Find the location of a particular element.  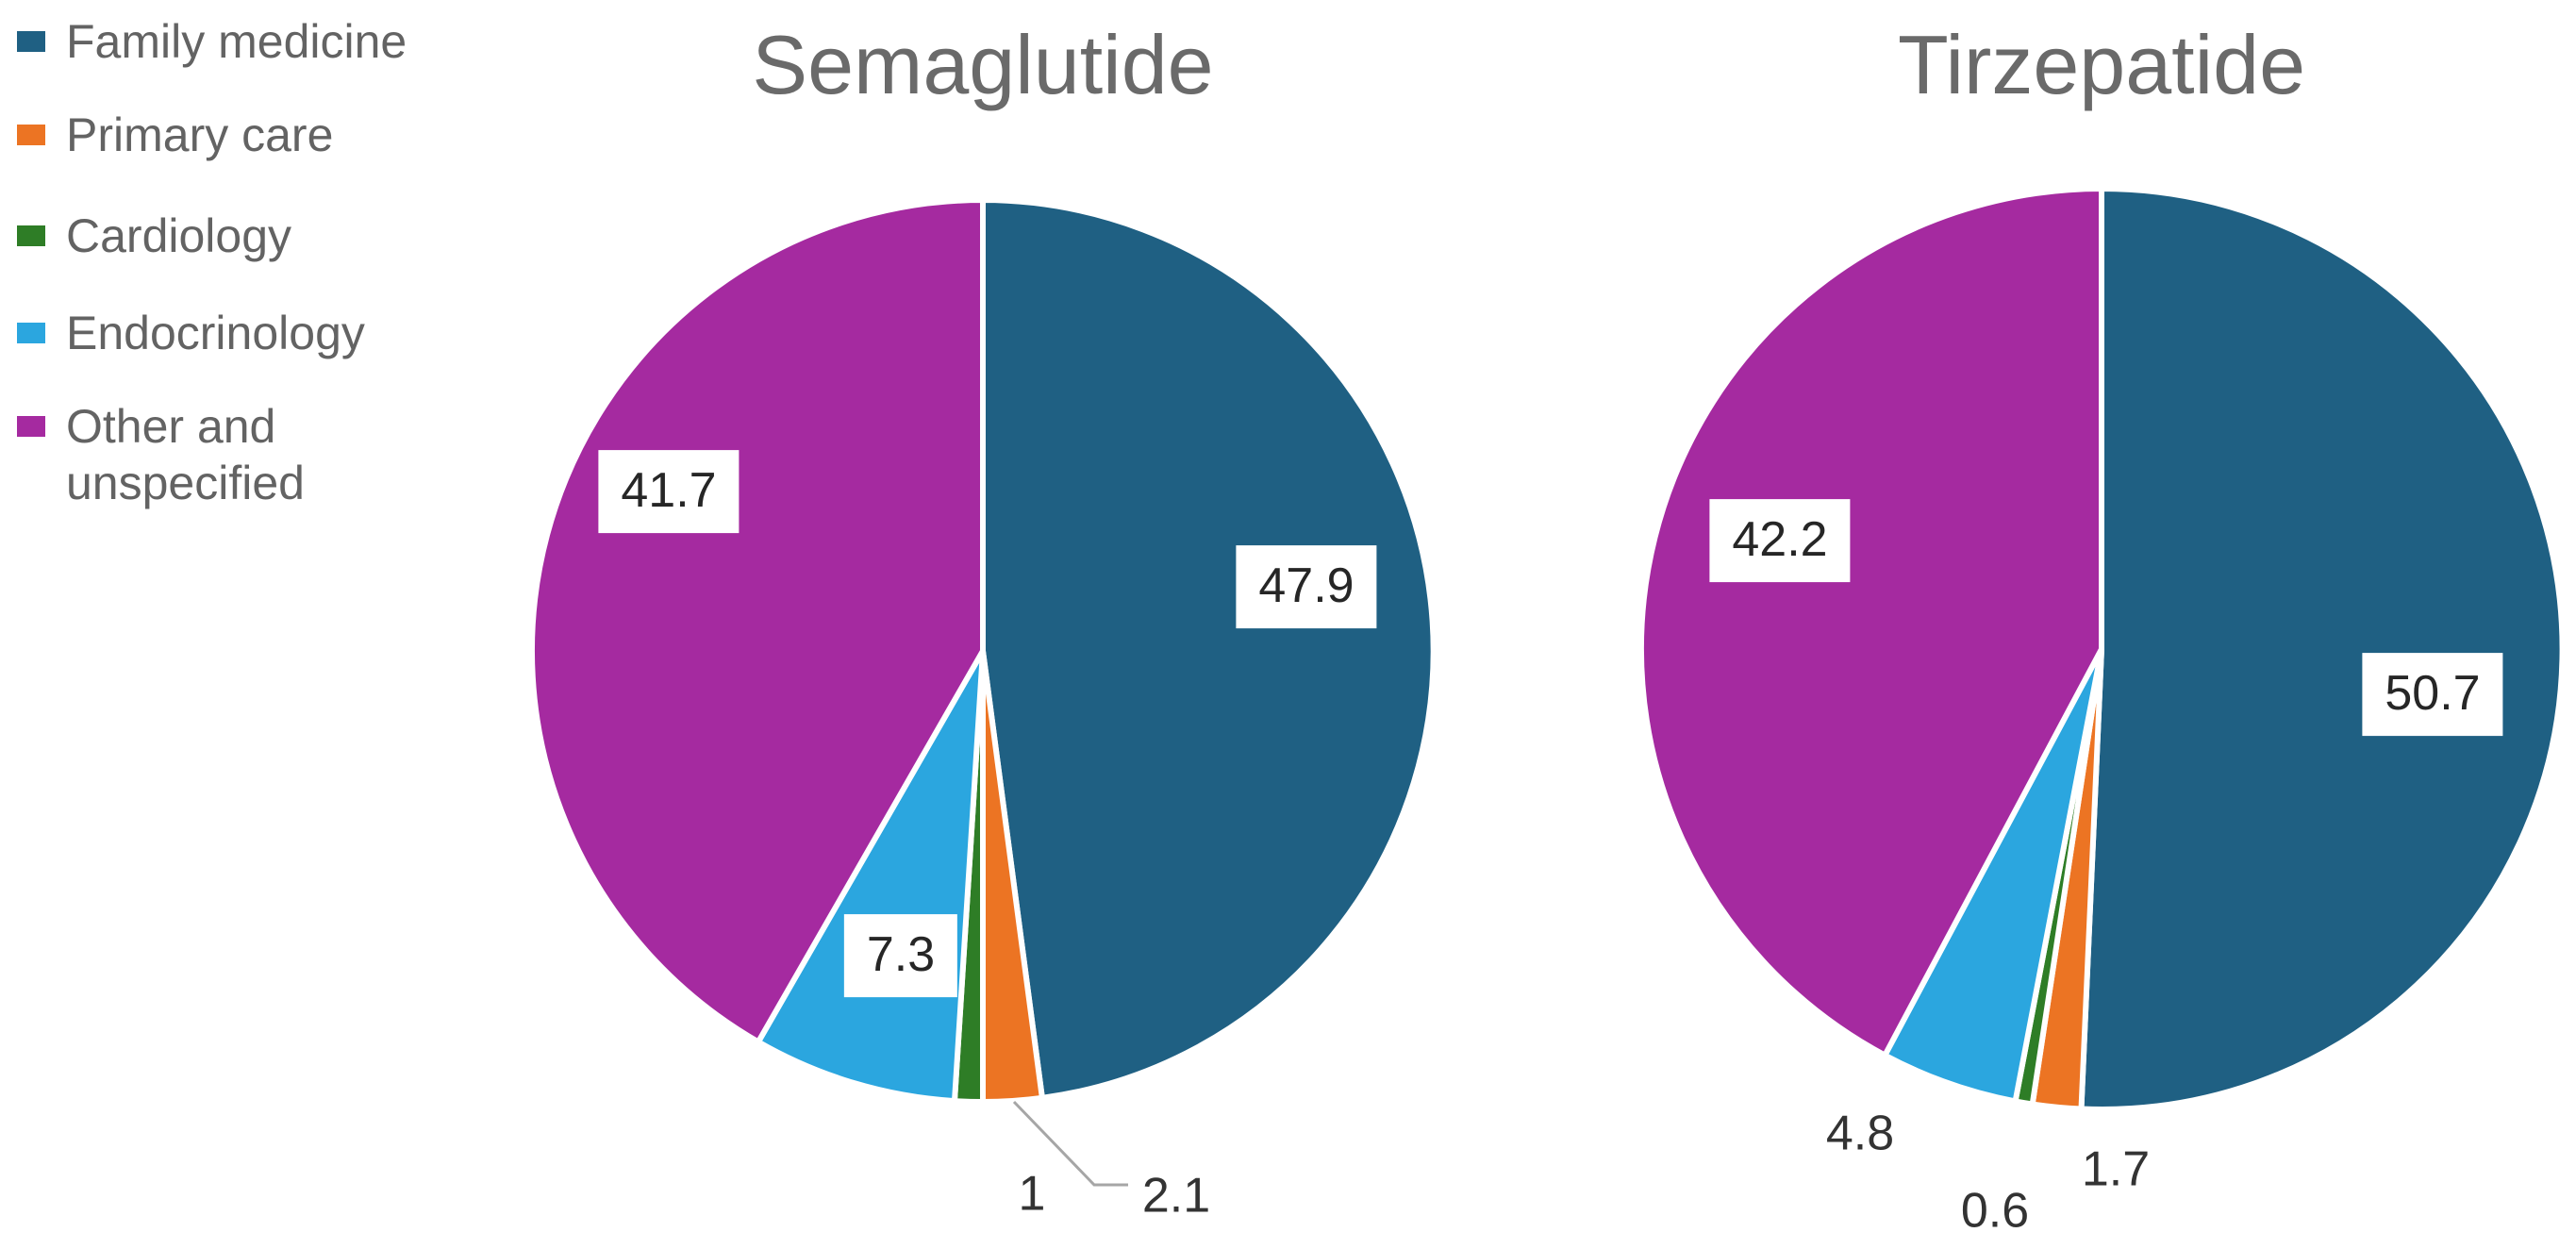

leader-line-primary-care is located at coordinates (1070, 1144).